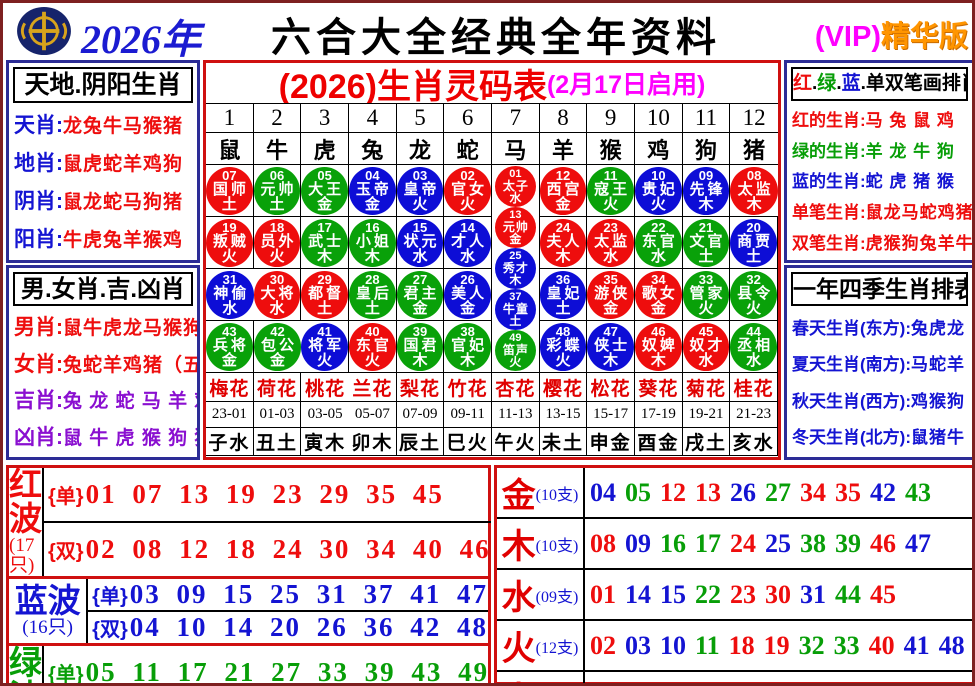  Describe the element at coordinates (230, 241) in the screenshot. I see `ball-name: 叛贼` at that location.